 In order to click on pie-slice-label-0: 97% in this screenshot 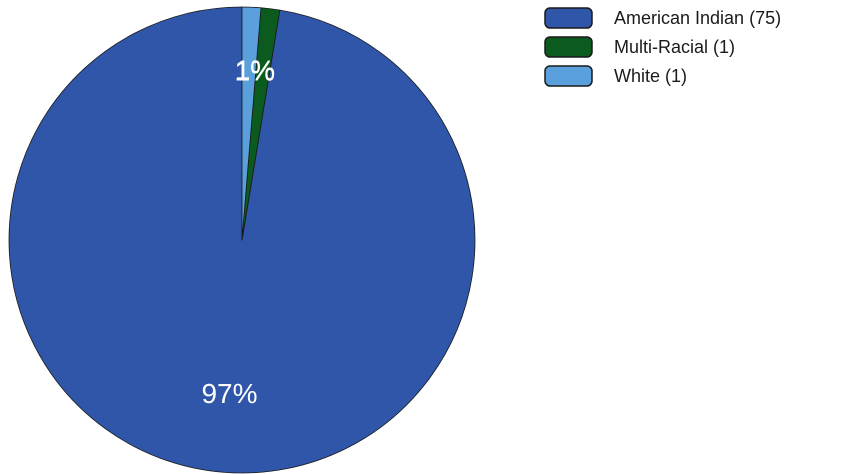, I will do `click(229, 393)`.